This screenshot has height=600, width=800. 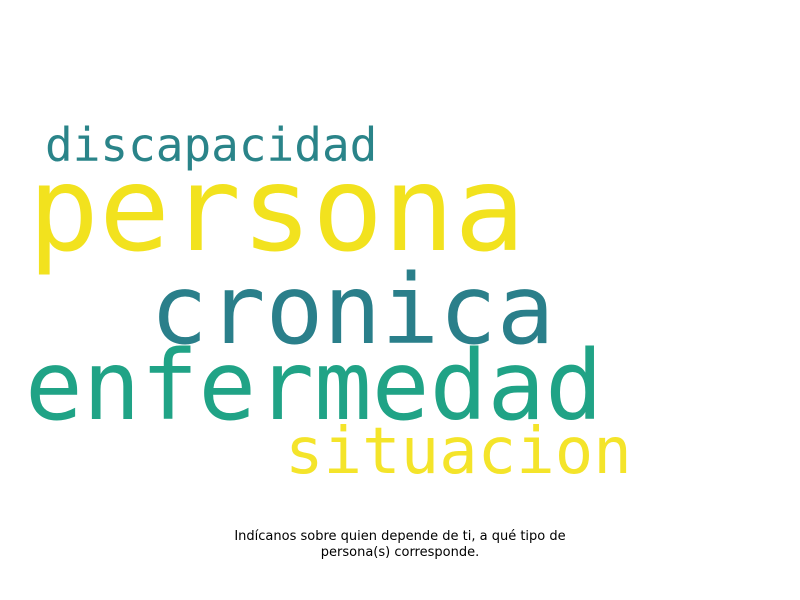 I want to click on caption-line-2: persona(s) corresponde., so click(x=400, y=553).